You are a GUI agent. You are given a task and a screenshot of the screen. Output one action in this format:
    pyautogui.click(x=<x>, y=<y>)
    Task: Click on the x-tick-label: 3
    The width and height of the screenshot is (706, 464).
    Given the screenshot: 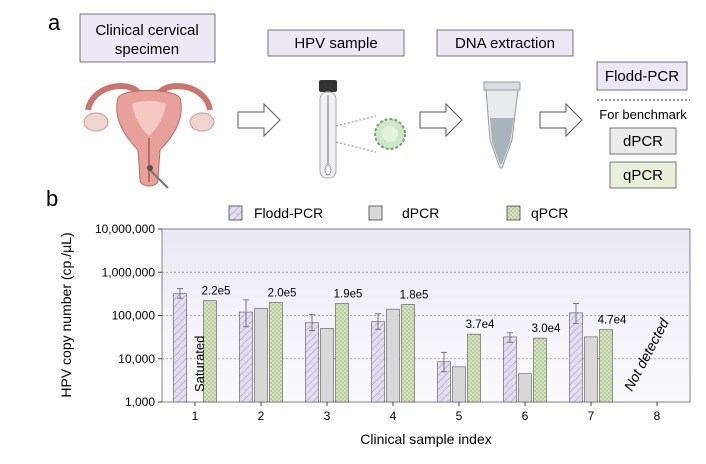 What is the action you would take?
    pyautogui.click(x=327, y=416)
    